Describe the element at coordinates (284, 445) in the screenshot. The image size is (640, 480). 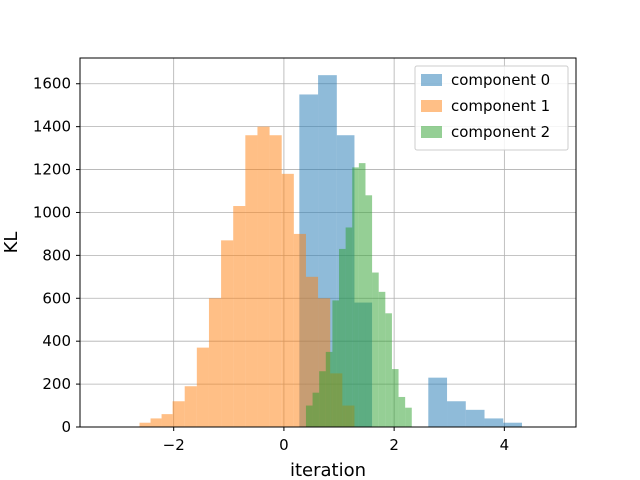
I see `x-tick-label: 0` at that location.